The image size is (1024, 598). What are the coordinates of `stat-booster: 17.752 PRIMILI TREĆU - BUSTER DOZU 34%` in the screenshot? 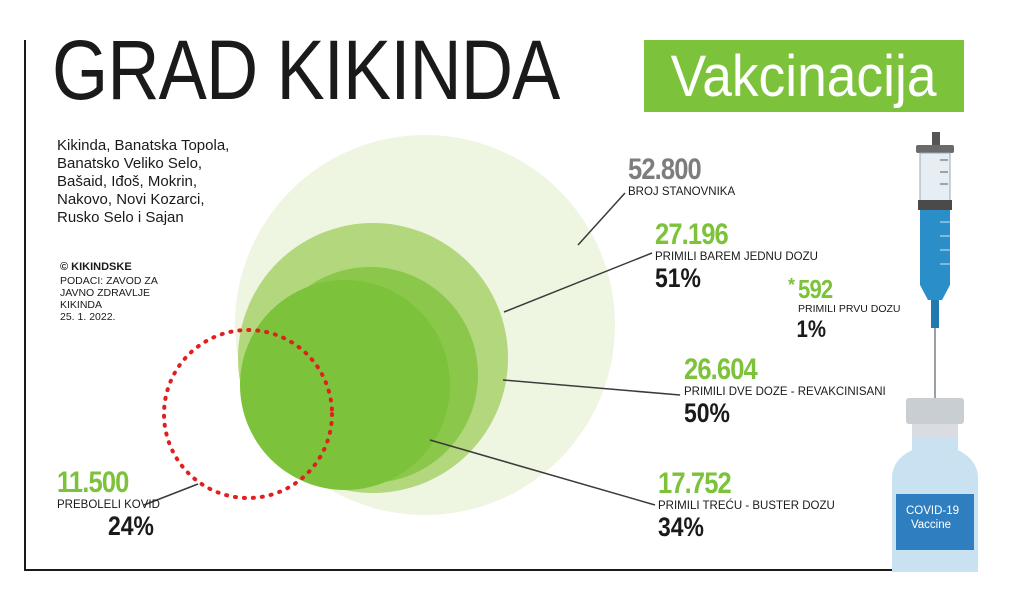 It's located at (746, 504).